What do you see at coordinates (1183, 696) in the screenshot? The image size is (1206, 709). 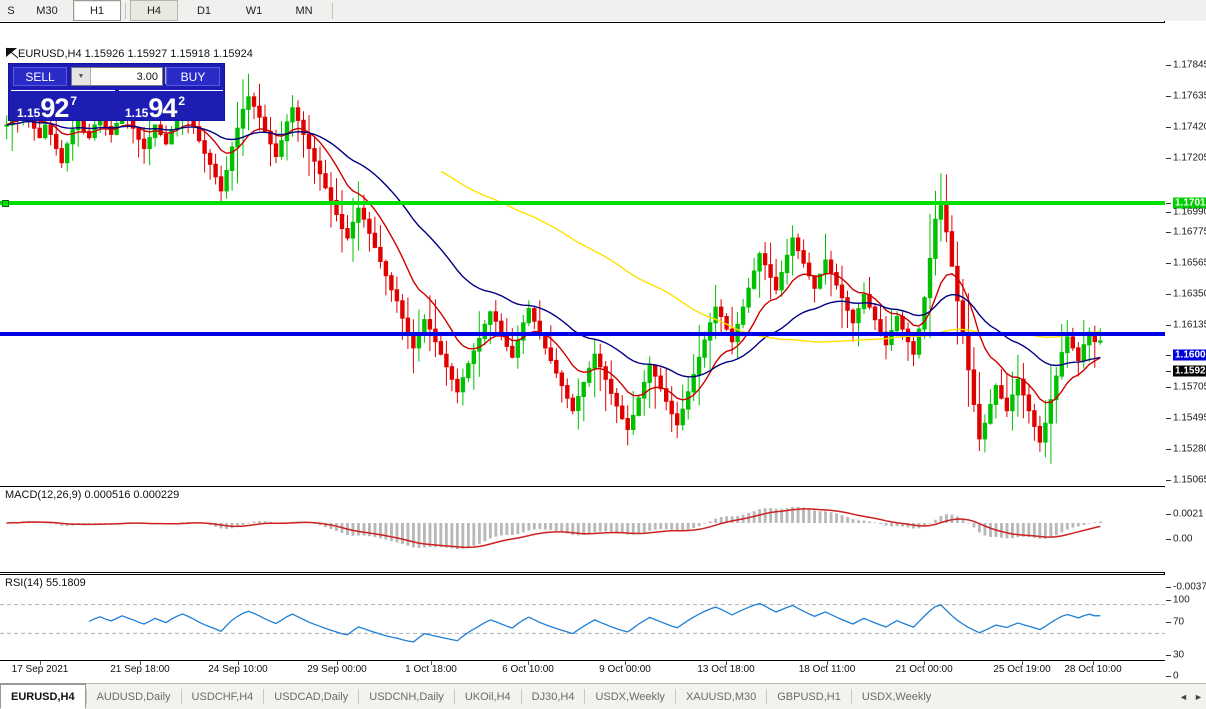 I see `chevron-left-icon: ◄` at bounding box center [1183, 696].